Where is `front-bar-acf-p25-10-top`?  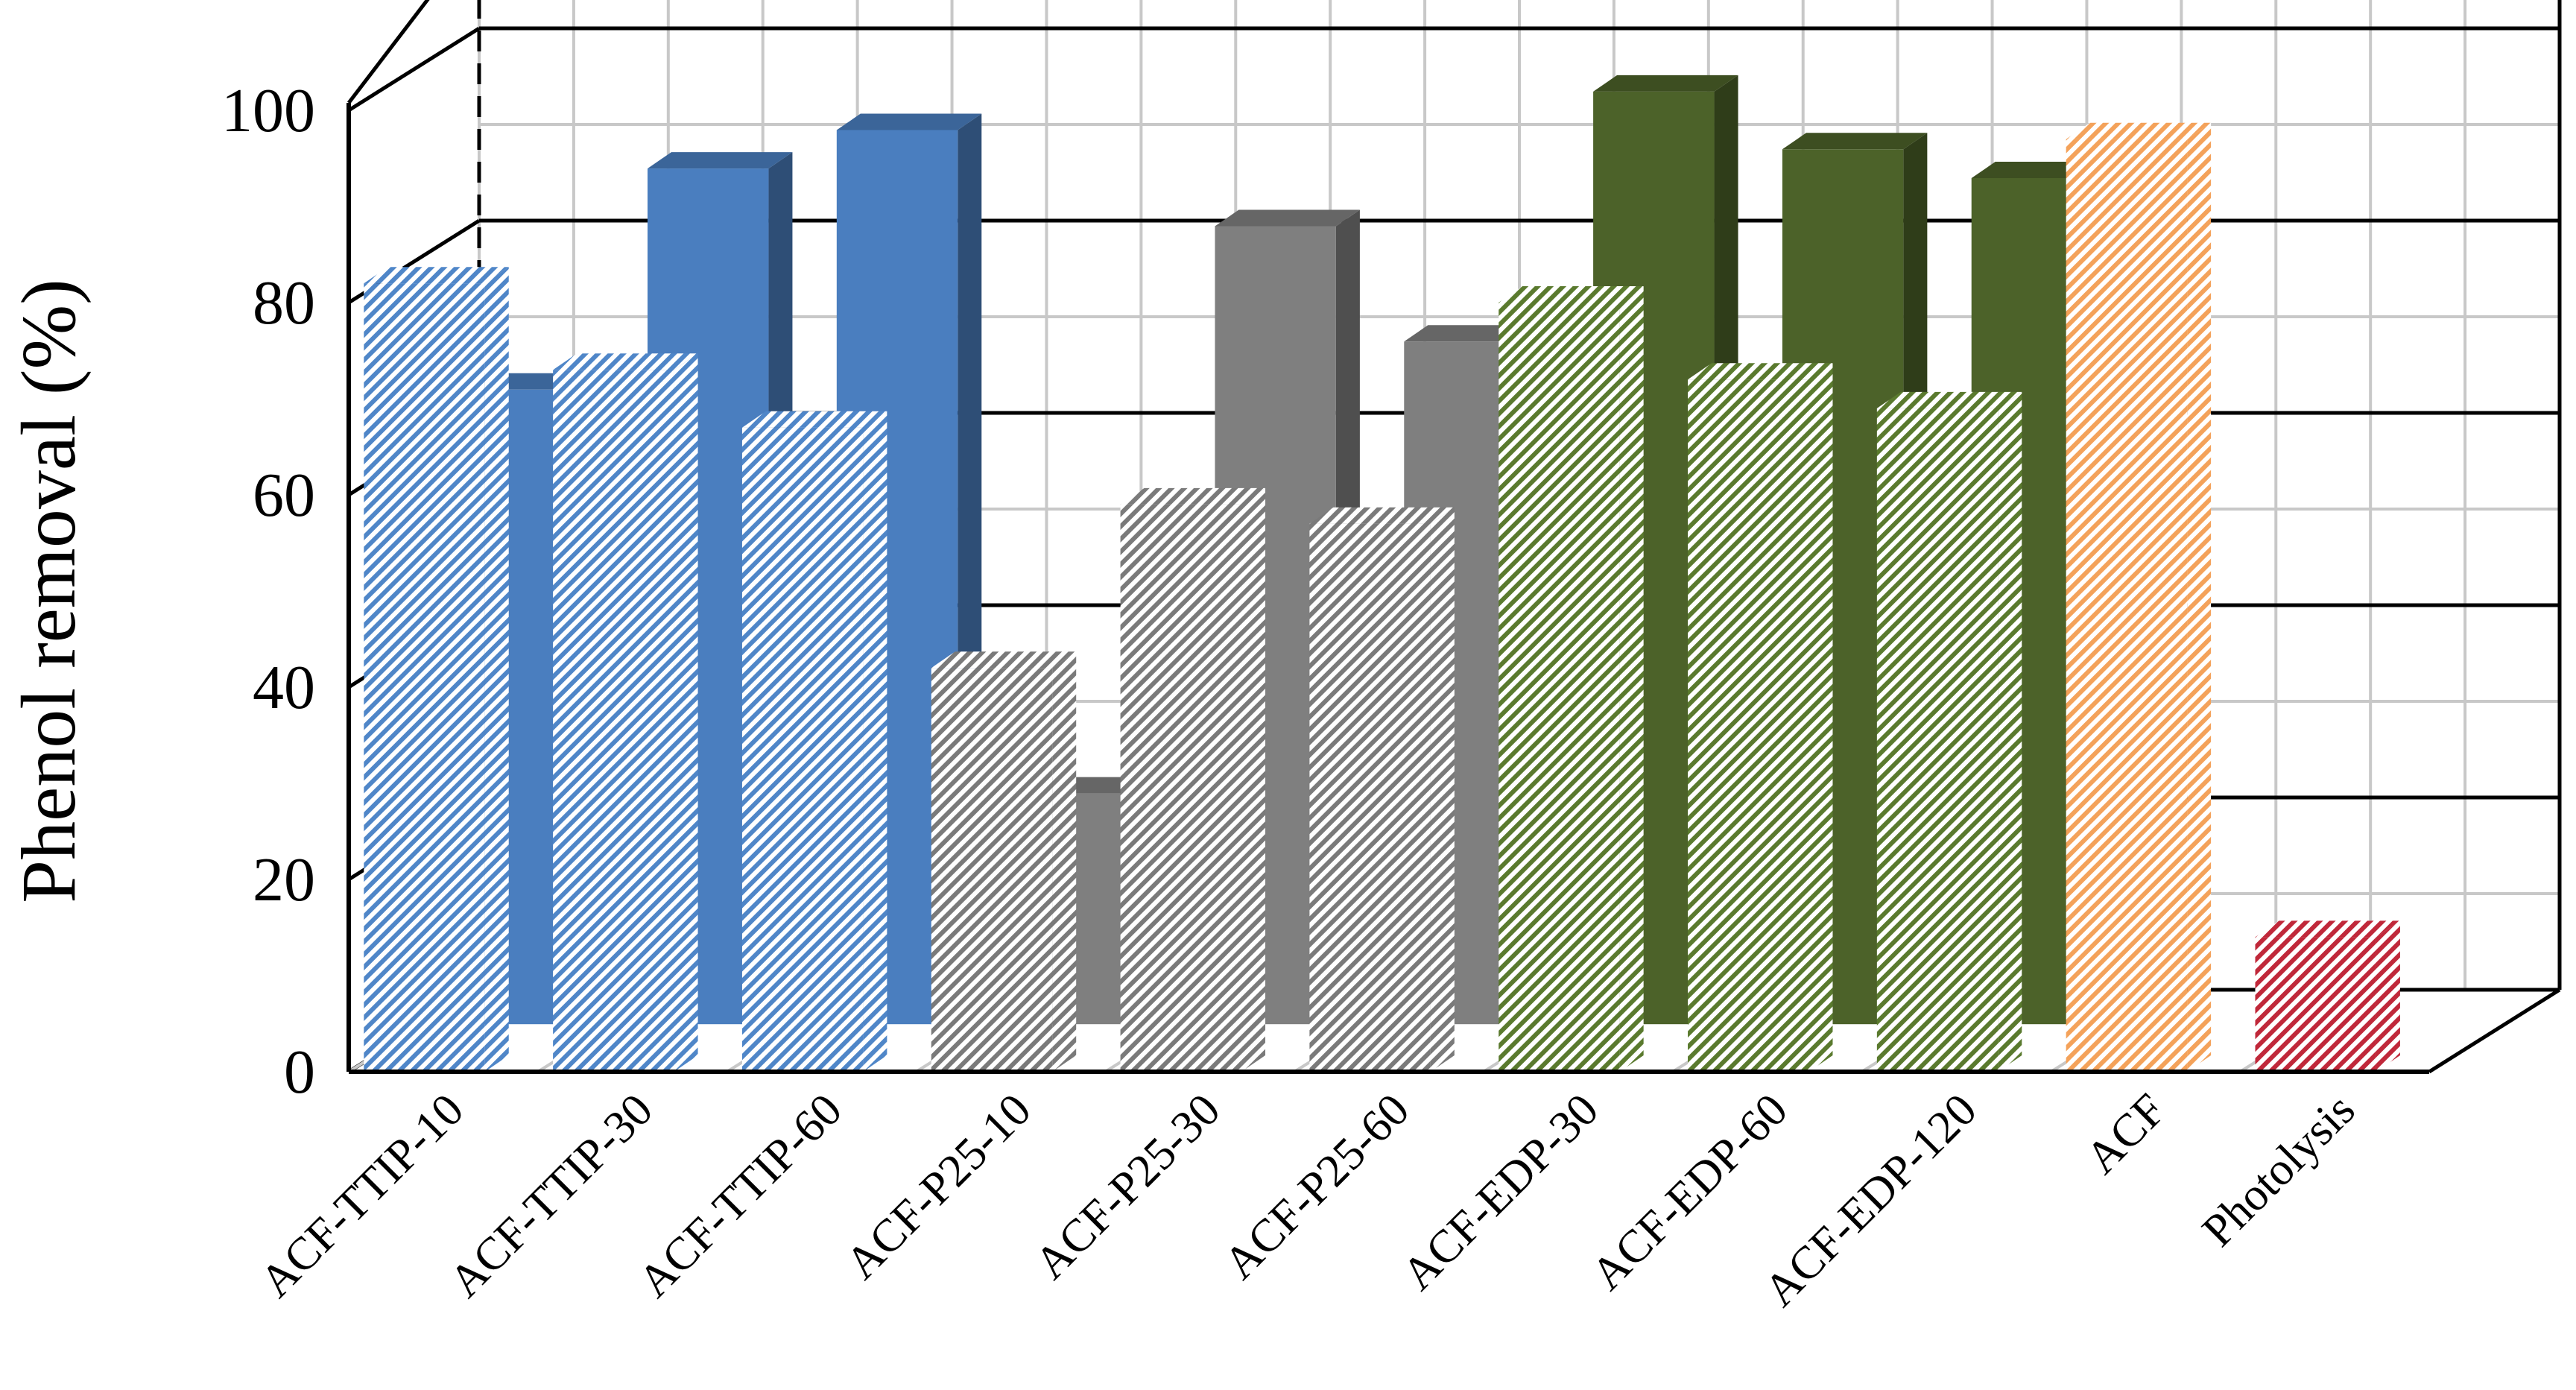
front-bar-acf-p25-10-top is located at coordinates (1004, 660).